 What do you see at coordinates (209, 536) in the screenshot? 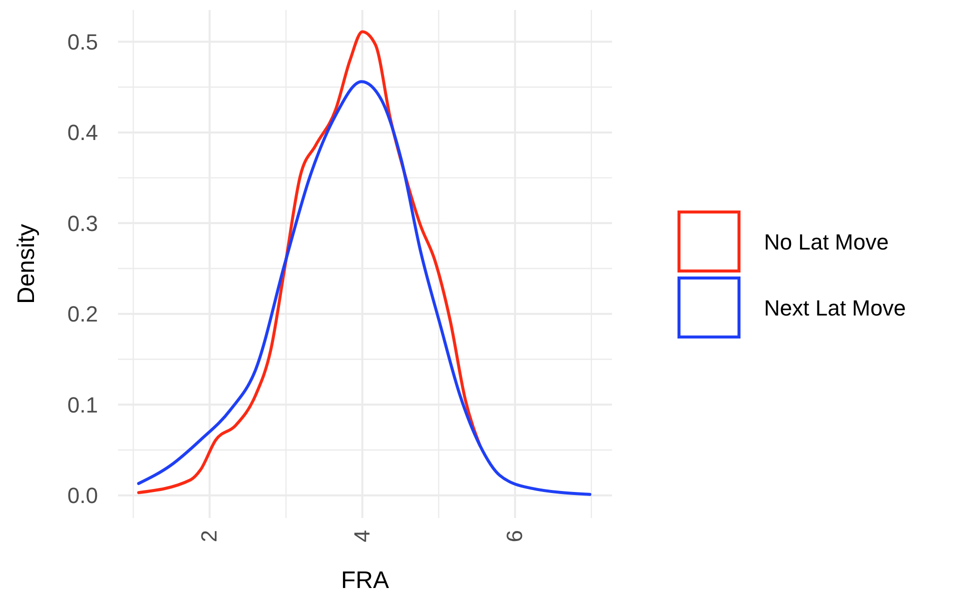
I see `x-tick-label: 2` at bounding box center [209, 536].